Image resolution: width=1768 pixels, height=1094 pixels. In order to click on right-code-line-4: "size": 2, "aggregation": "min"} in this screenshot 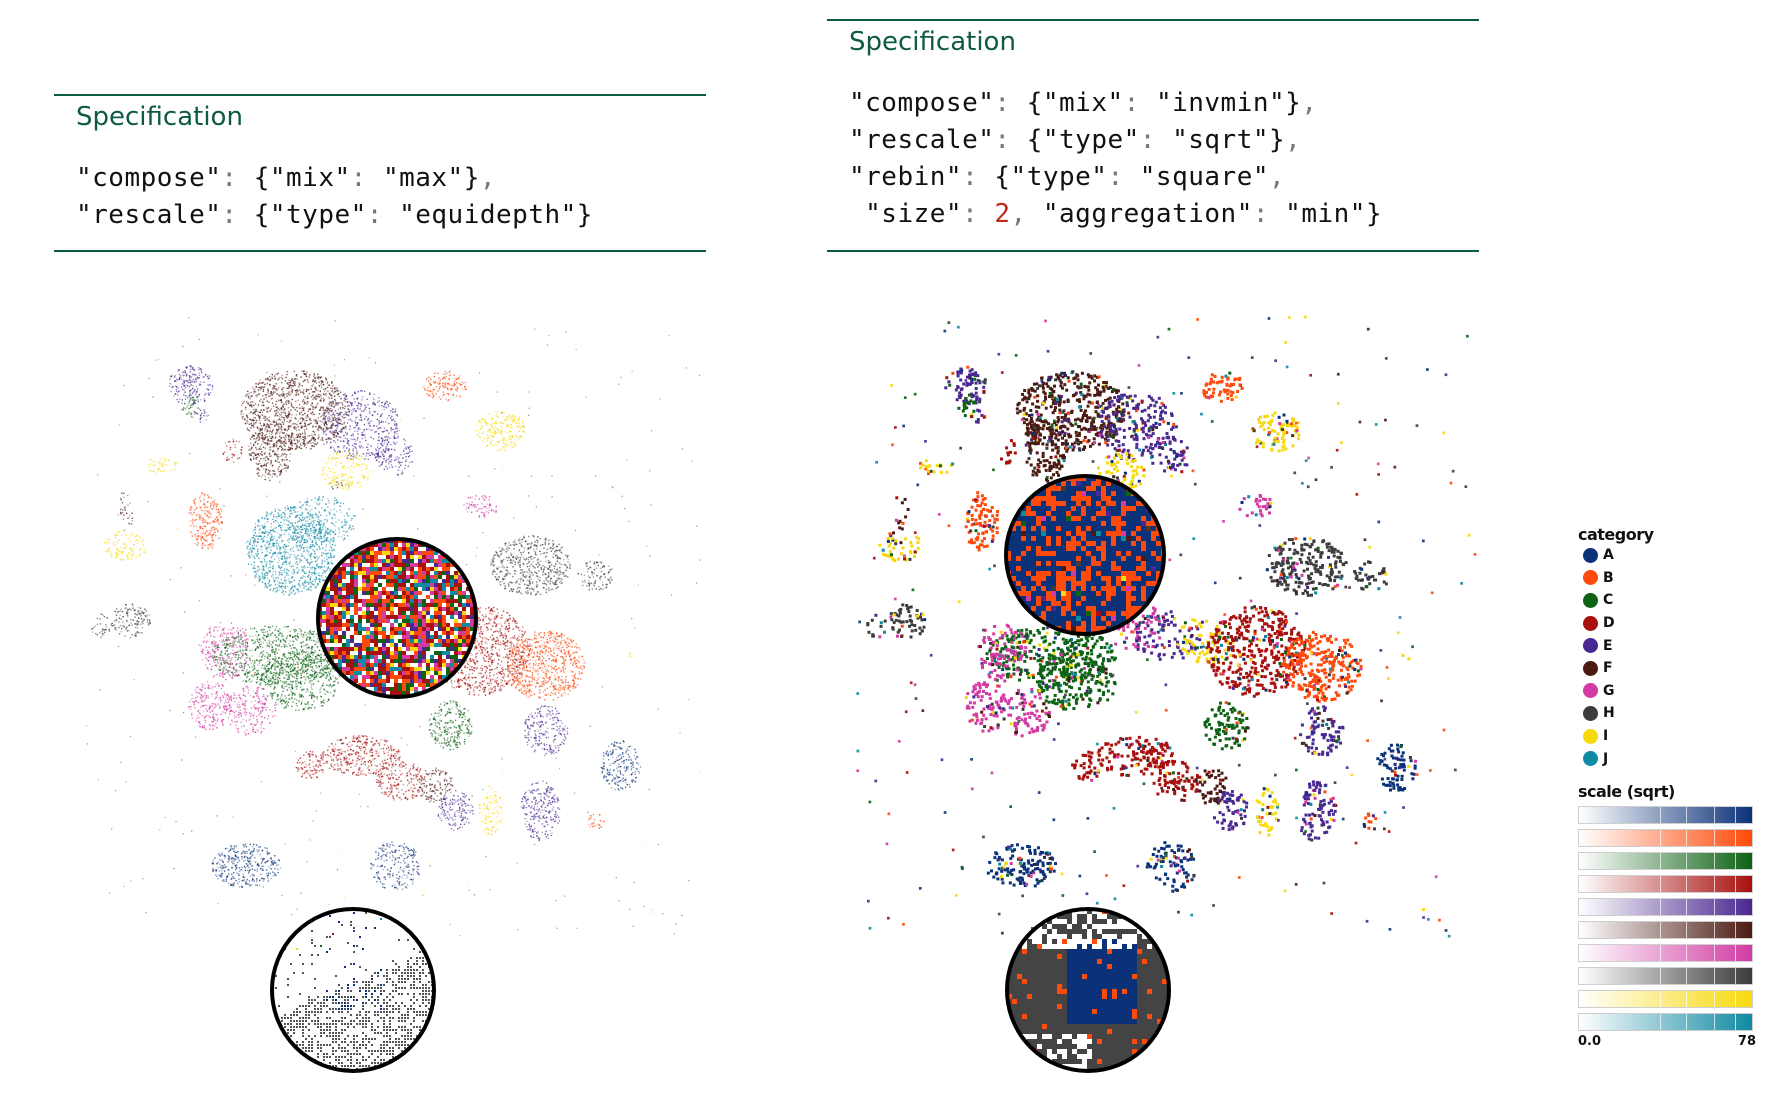, I will do `click(1115, 214)`.